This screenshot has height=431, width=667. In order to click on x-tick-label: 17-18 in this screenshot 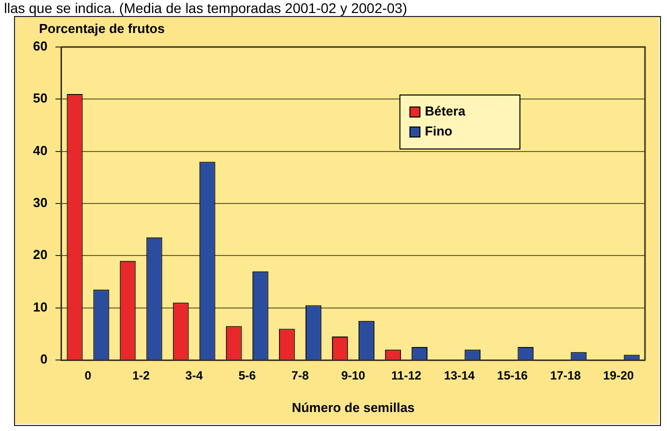, I will do `click(566, 375)`.